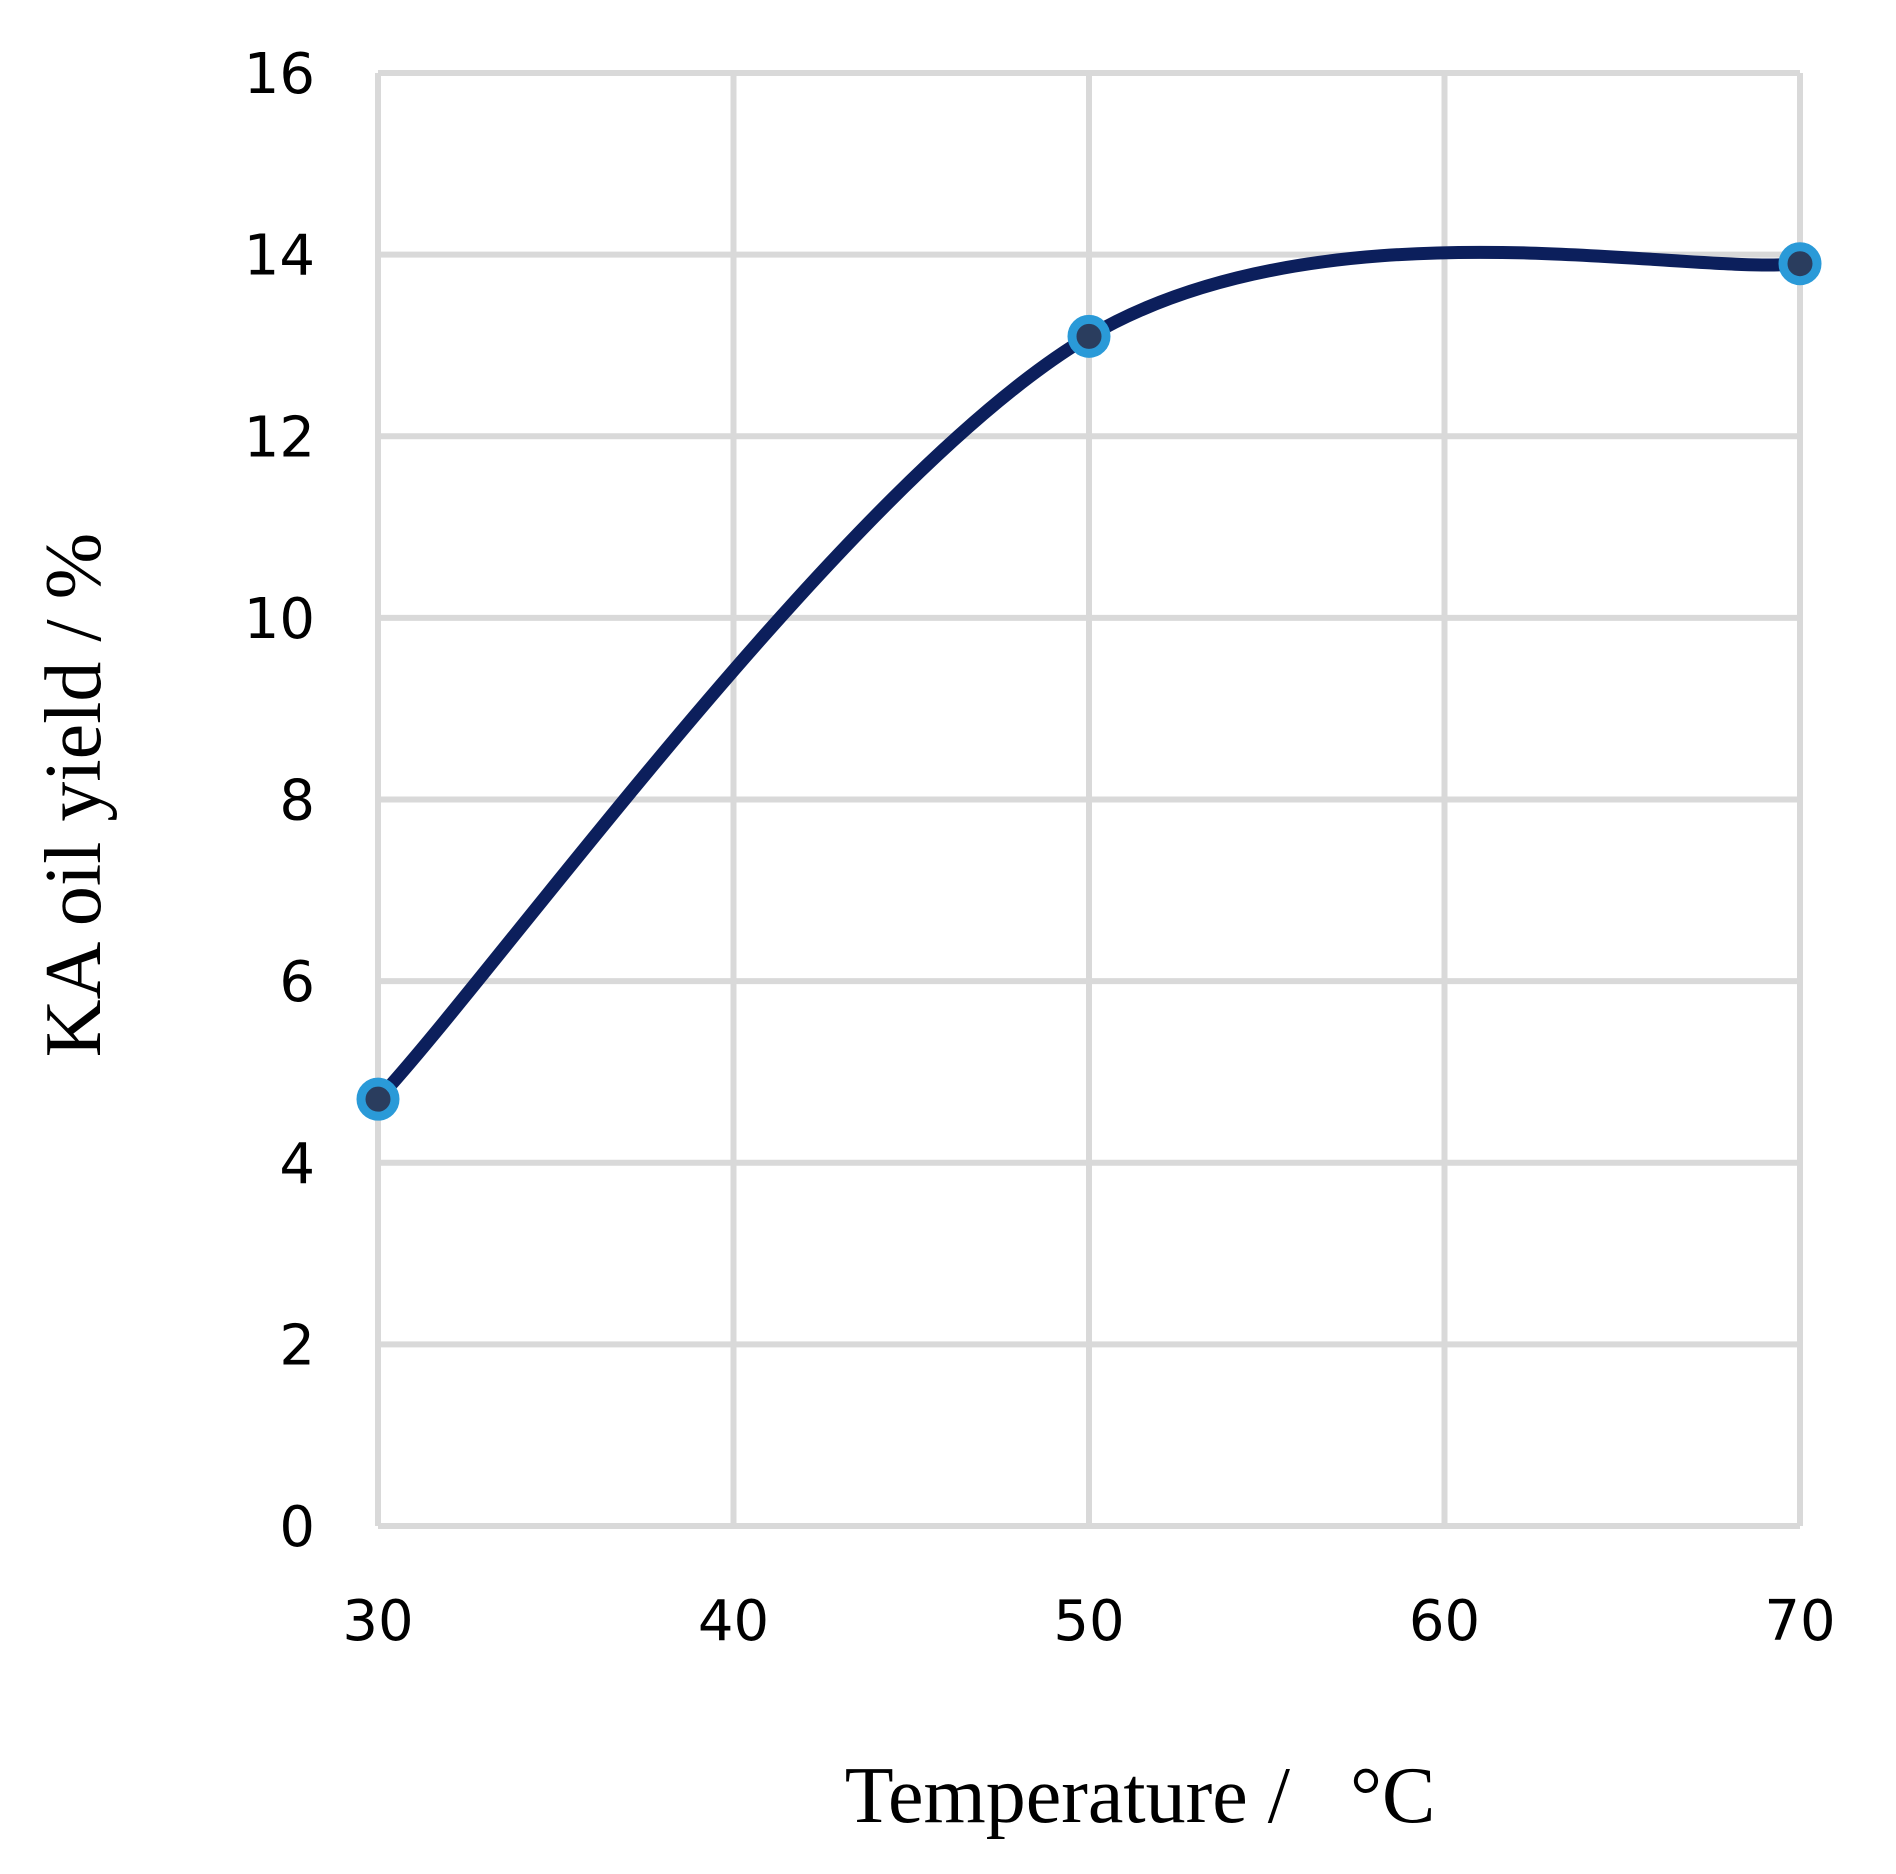  What do you see at coordinates (297, 1527) in the screenshot?
I see `y-tick-label: 0` at bounding box center [297, 1527].